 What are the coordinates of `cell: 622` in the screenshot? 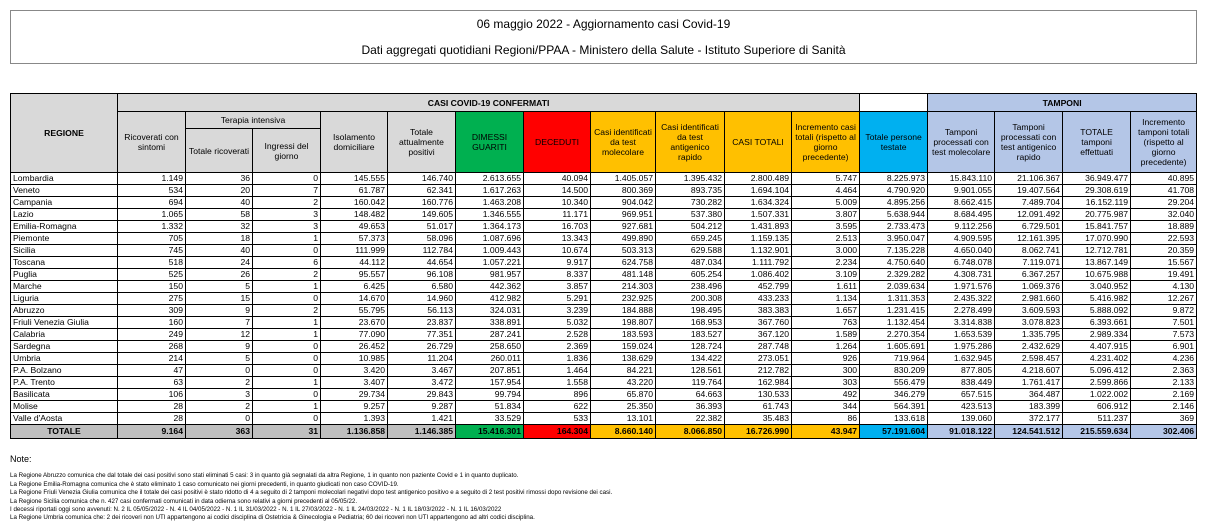 It's located at (557, 406).